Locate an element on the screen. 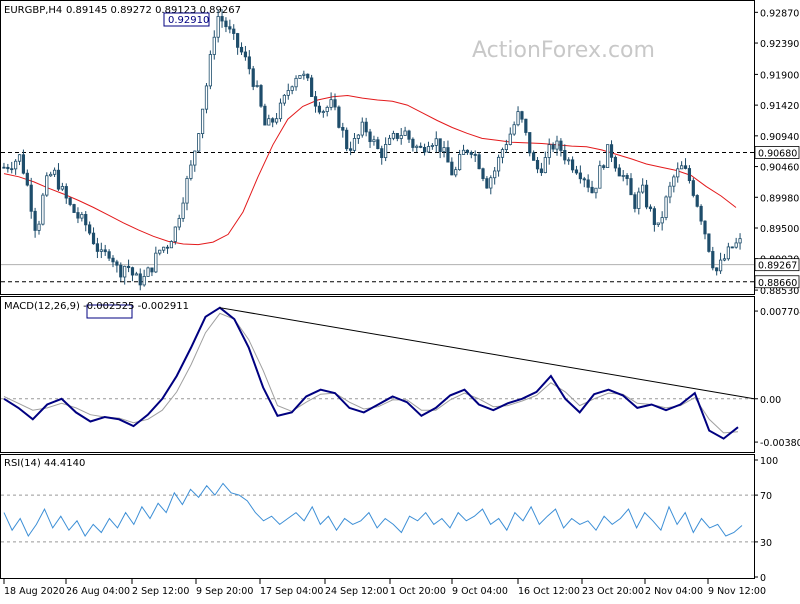 This screenshot has width=800, height=604. macd-axis-tick-label: 0.00 is located at coordinates (770, 400).